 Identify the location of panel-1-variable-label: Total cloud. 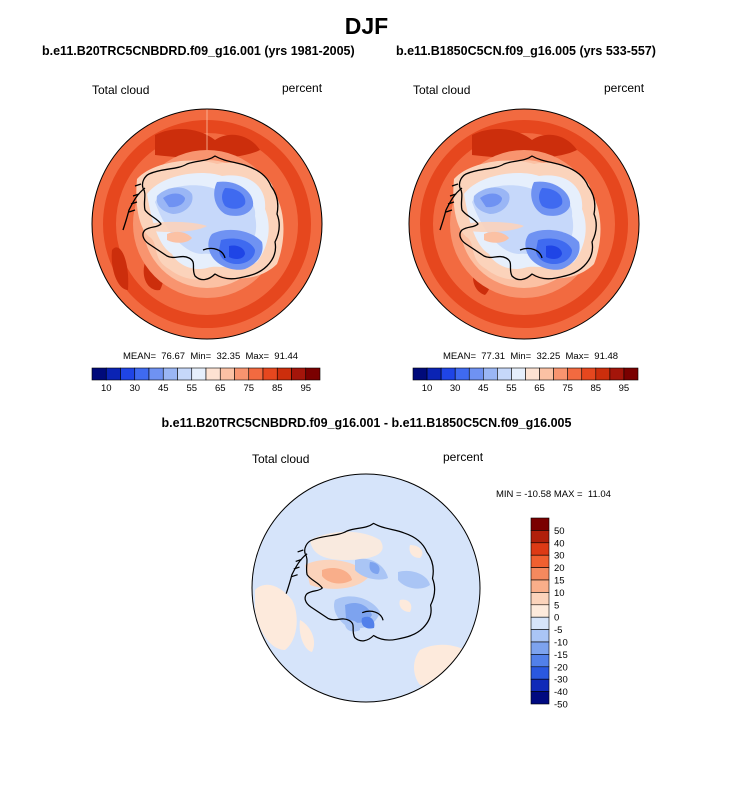
(121, 90).